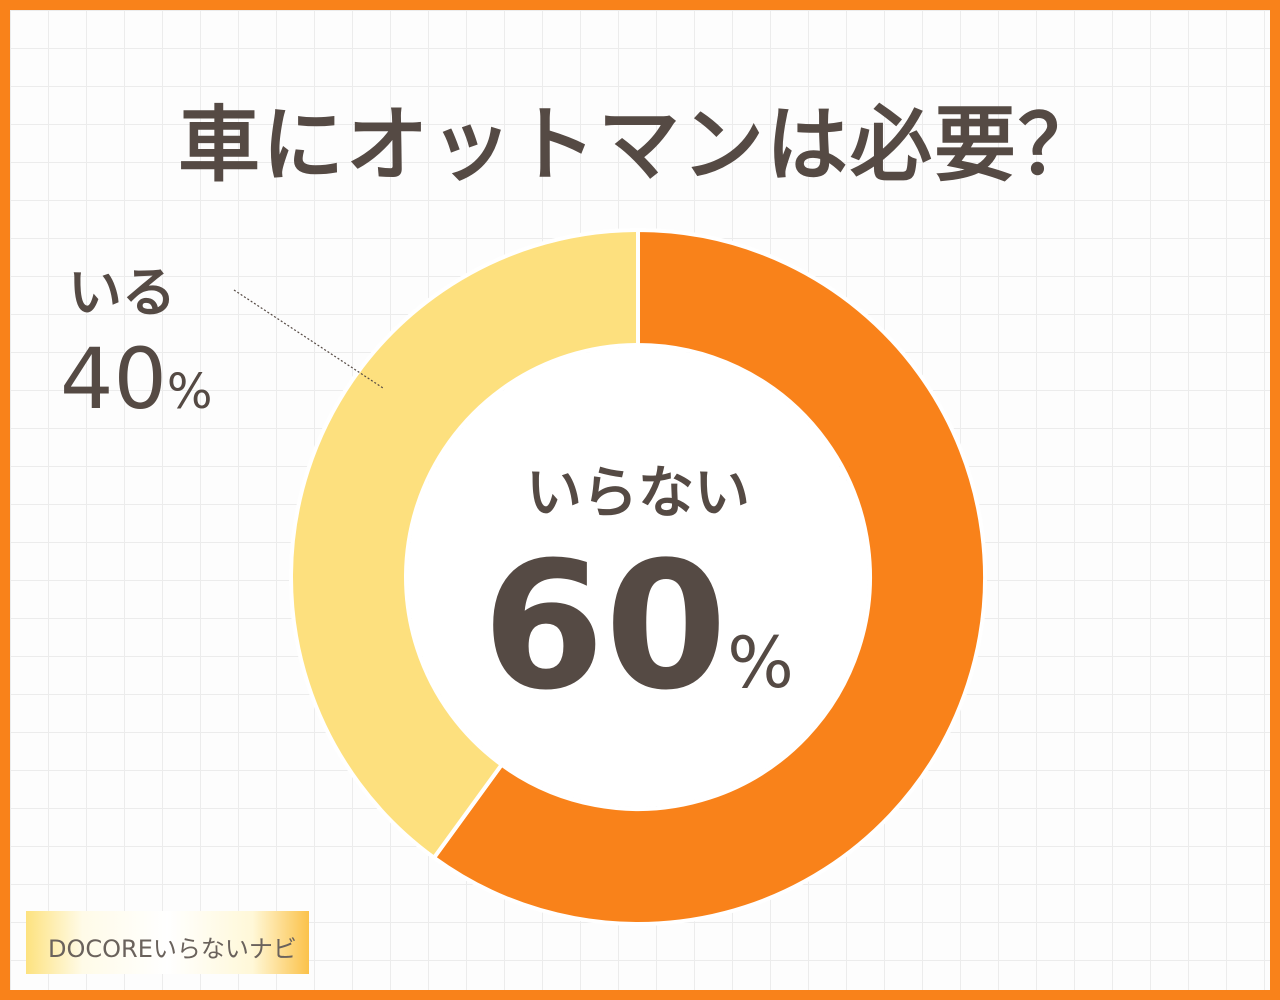  Describe the element at coordinates (113, 379) in the screenshot. I see `value-number: 40` at that location.